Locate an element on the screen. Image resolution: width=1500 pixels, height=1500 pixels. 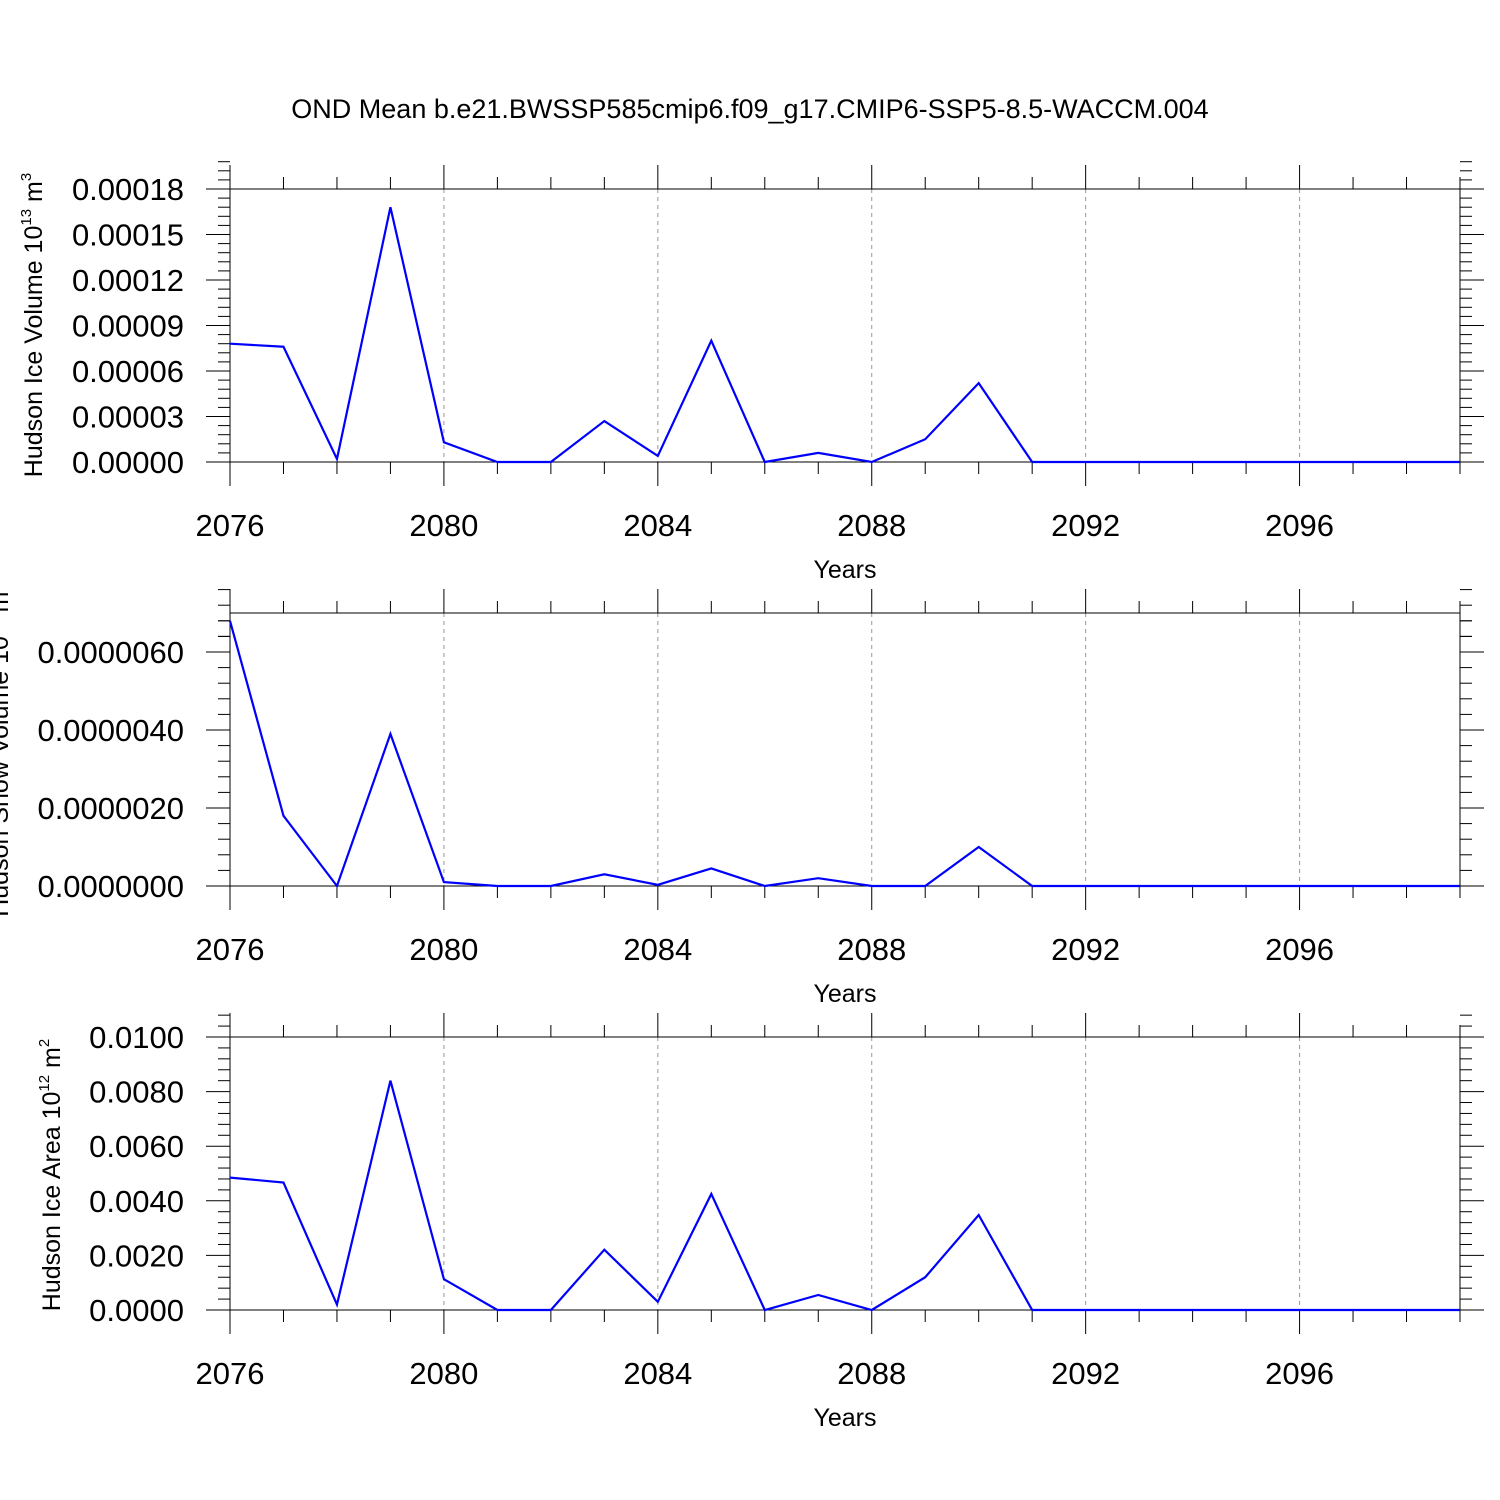
chart-2-y-tick-label: 0.0080 is located at coordinates (136, 1092).